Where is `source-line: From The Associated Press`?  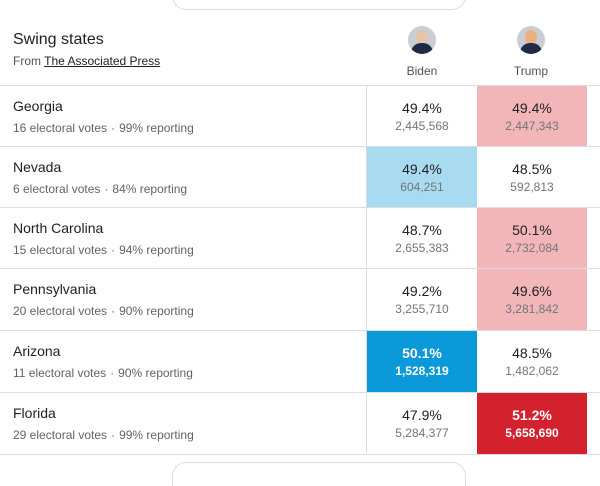
source-line: From The Associated Press is located at coordinates (86, 61).